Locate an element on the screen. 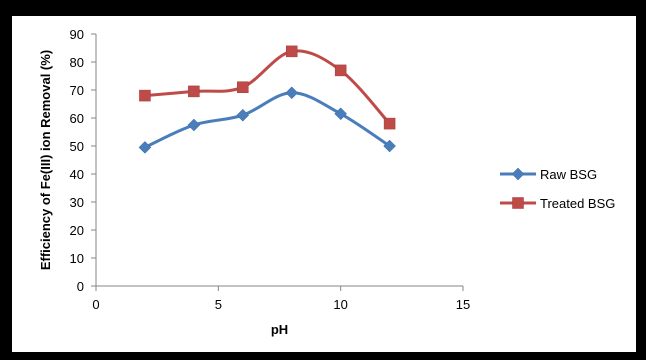  y-tick-label: 70 is located at coordinates (77, 90).